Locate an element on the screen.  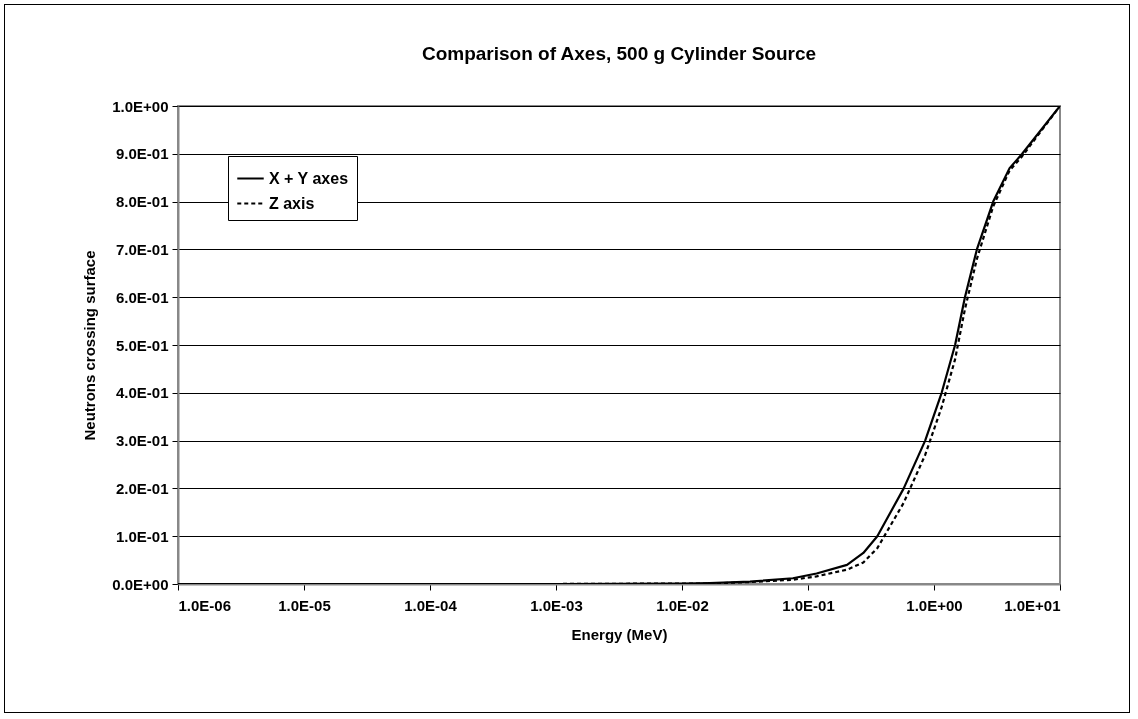
x-tick-label: 1.0E-06 is located at coordinates (205, 605).